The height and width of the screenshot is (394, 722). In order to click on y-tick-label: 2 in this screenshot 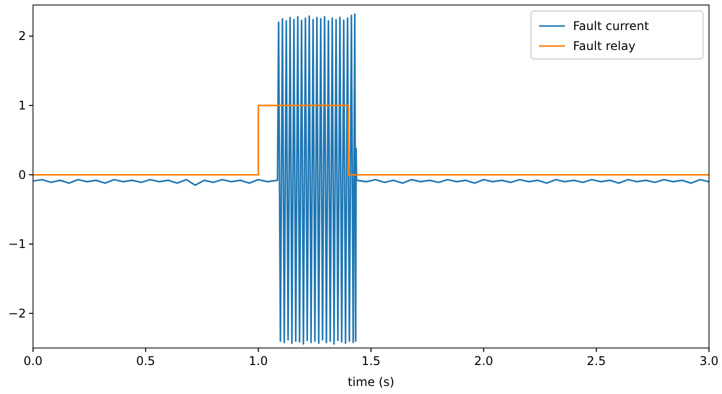, I will do `click(22, 36)`.